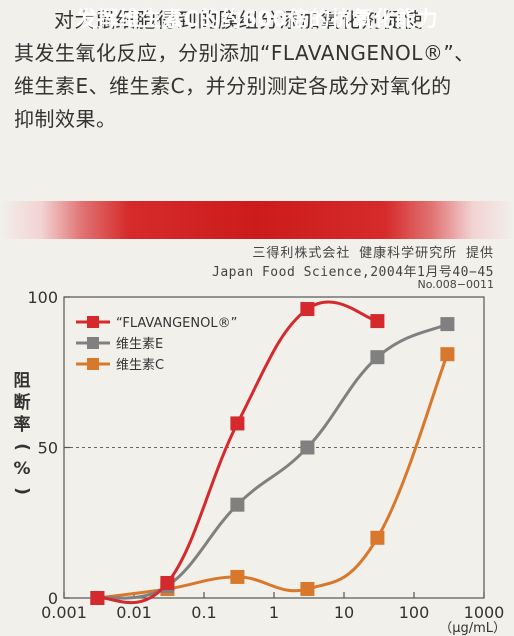 The height and width of the screenshot is (636, 514). What do you see at coordinates (233, 86) in the screenshot?
I see `intro-line-3: 维生素E、维生素C，并分别测定各成分对氧化的` at bounding box center [233, 86].